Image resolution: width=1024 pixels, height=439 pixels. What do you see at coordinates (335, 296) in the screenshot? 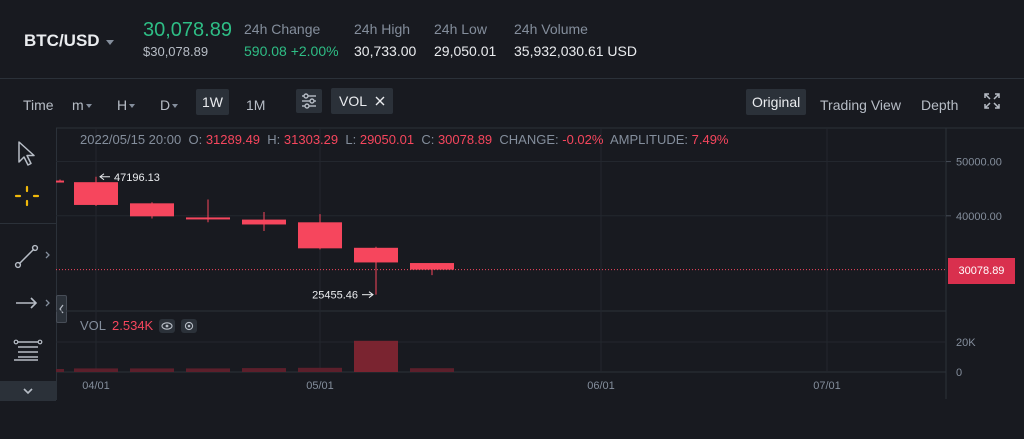
I see `annotation-label: 25455.46` at bounding box center [335, 296].